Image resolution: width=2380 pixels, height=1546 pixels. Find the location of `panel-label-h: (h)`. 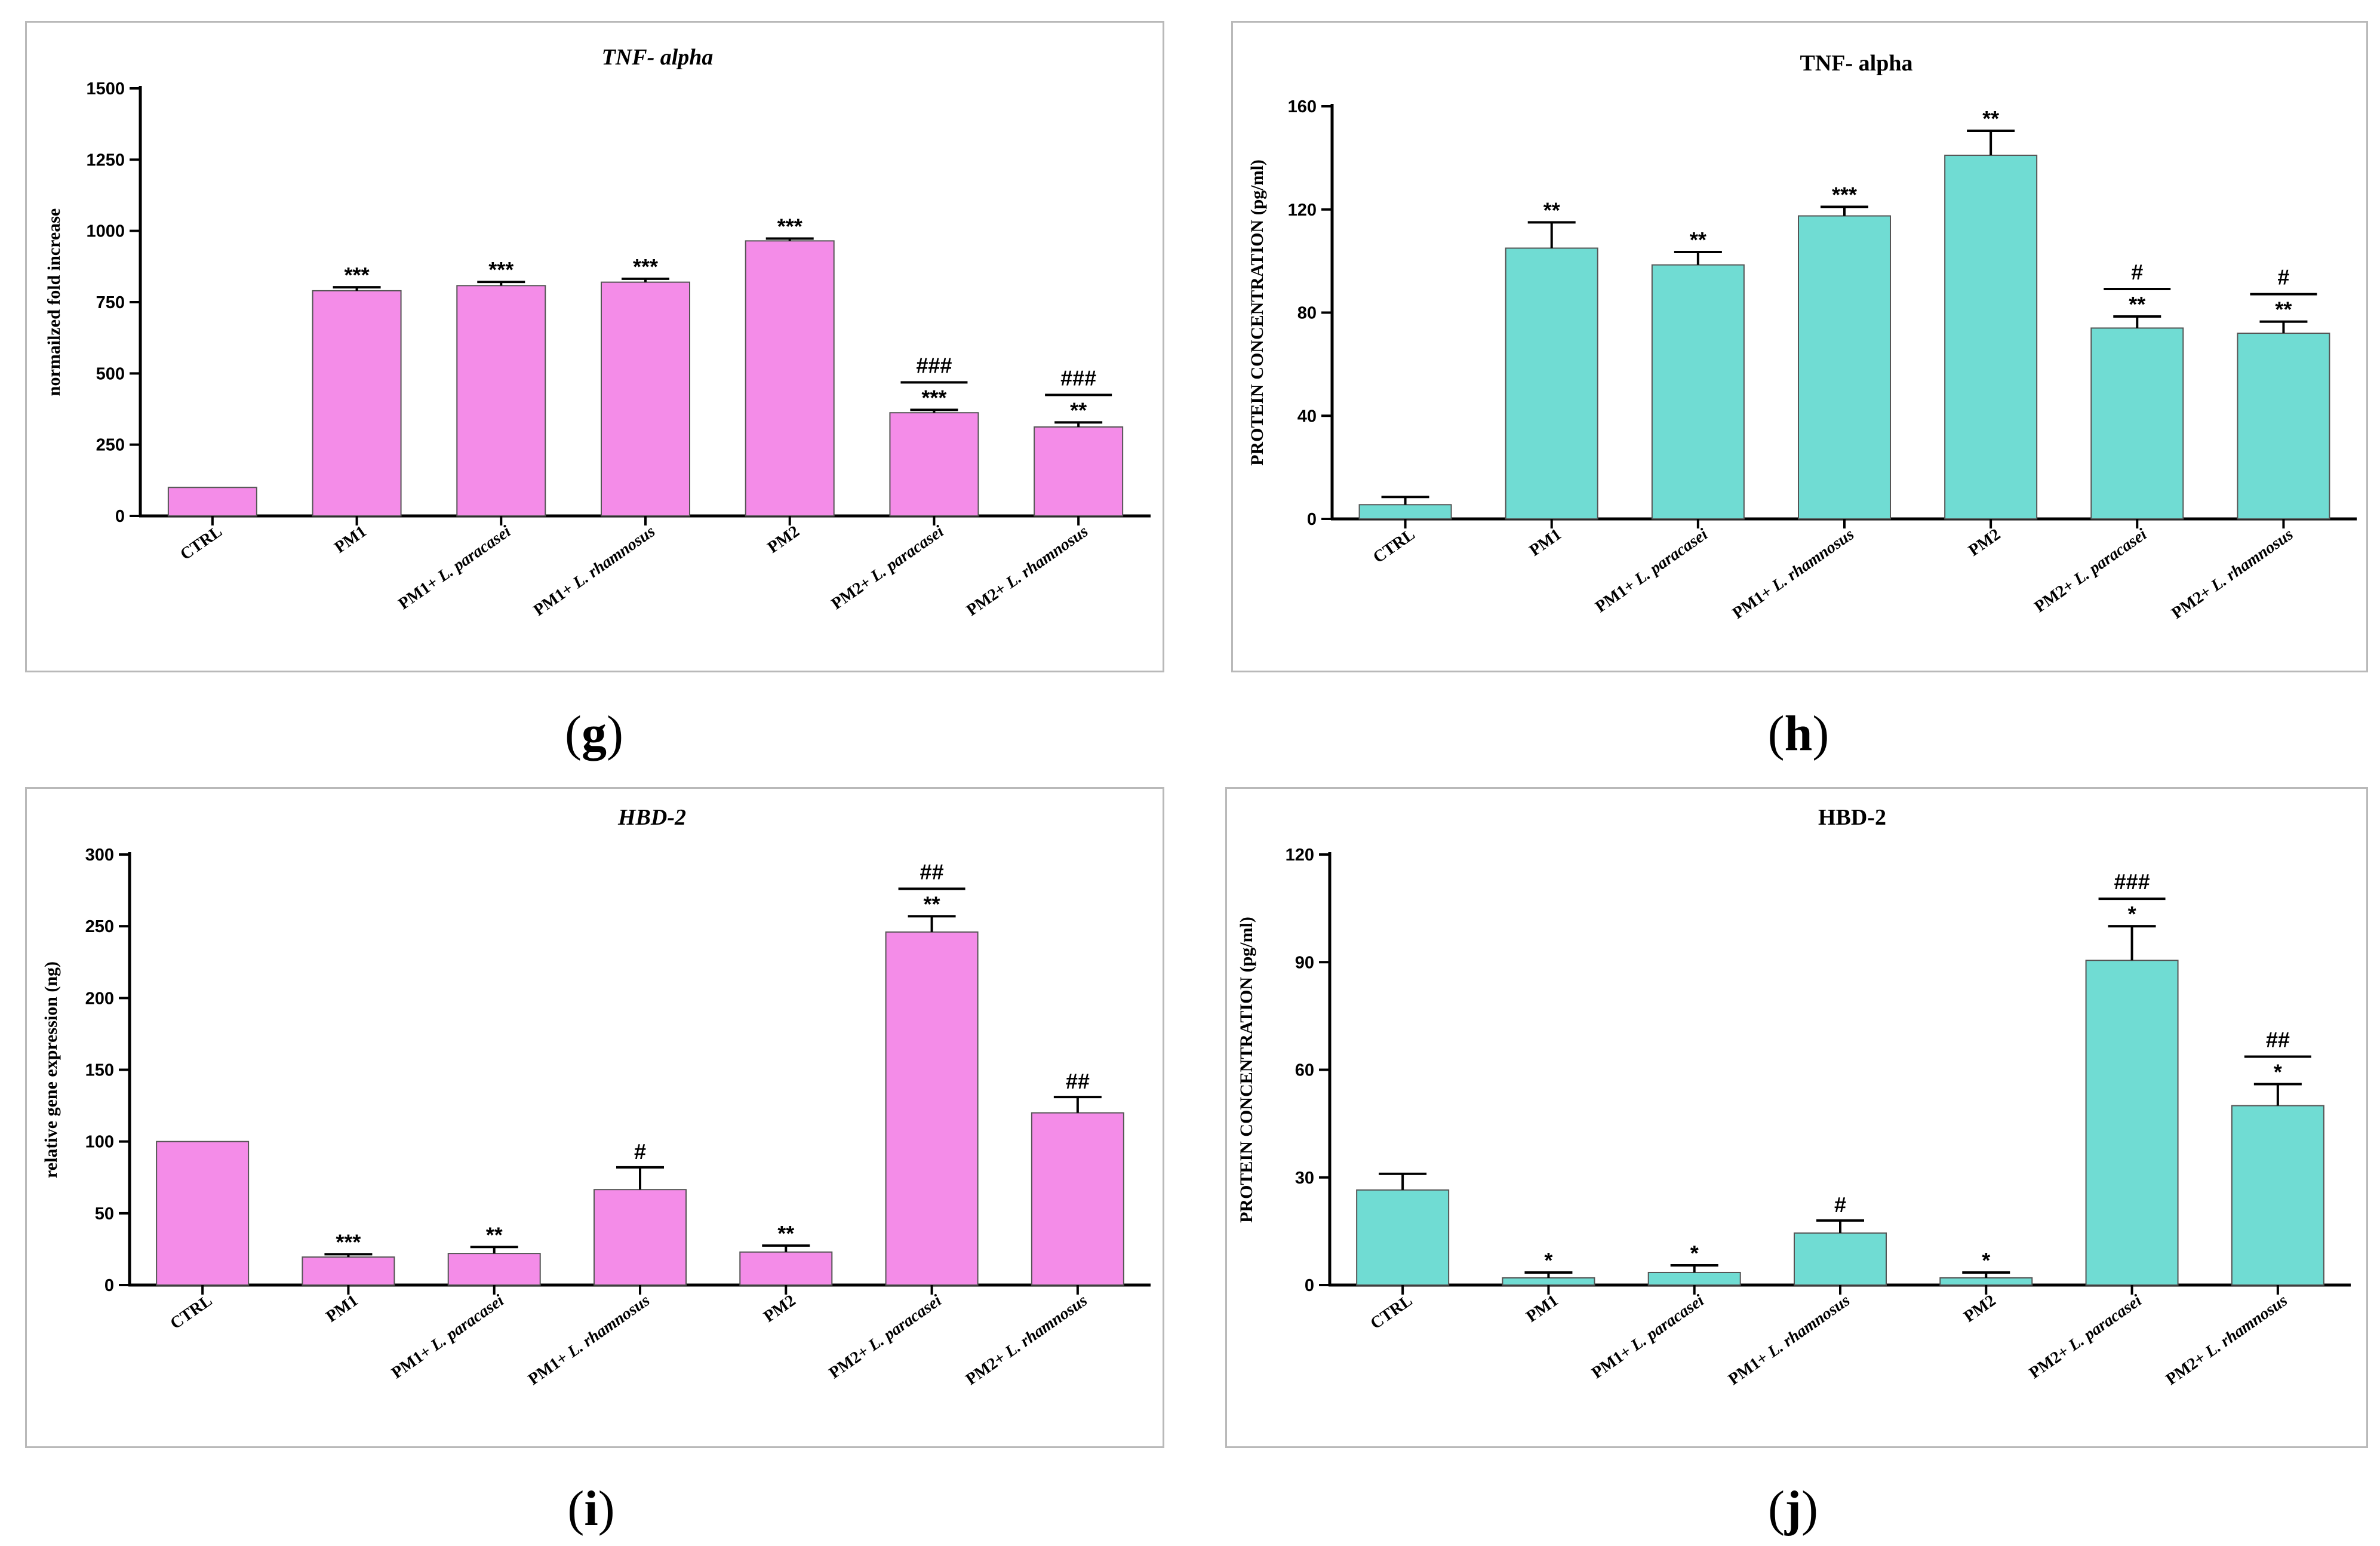

panel-label-h: (h) is located at coordinates (1798, 734).